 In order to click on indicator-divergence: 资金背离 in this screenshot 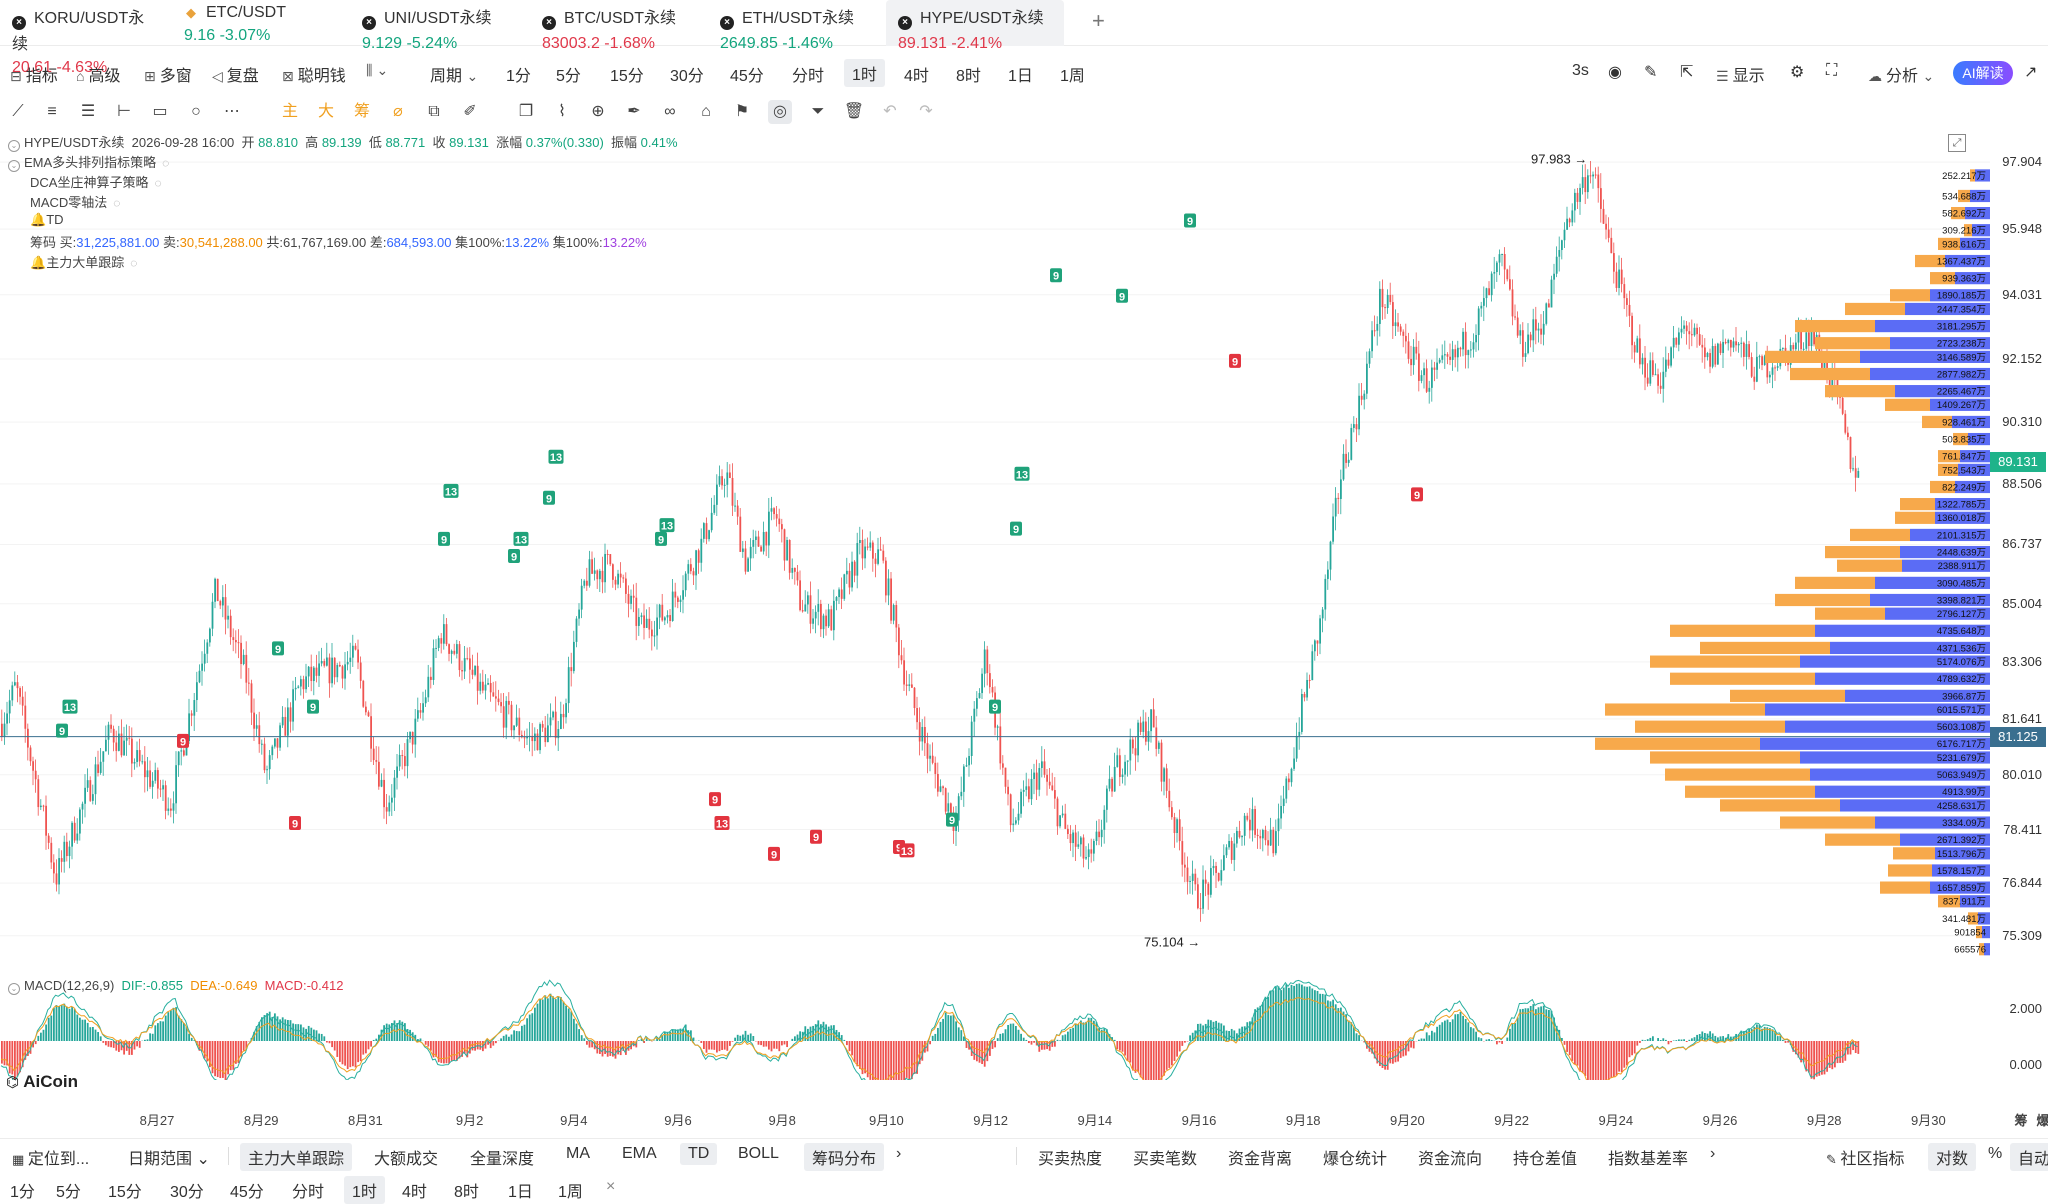, I will do `click(1260, 1157)`.